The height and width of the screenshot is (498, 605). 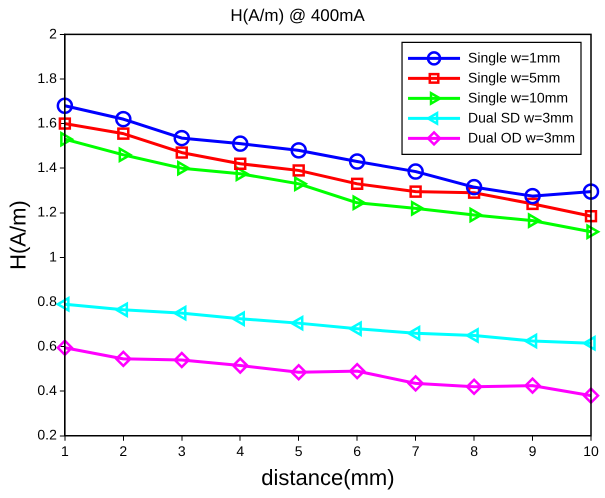 What do you see at coordinates (521, 117) in the screenshot?
I see `legend-label: Dual SD w=3mm` at bounding box center [521, 117].